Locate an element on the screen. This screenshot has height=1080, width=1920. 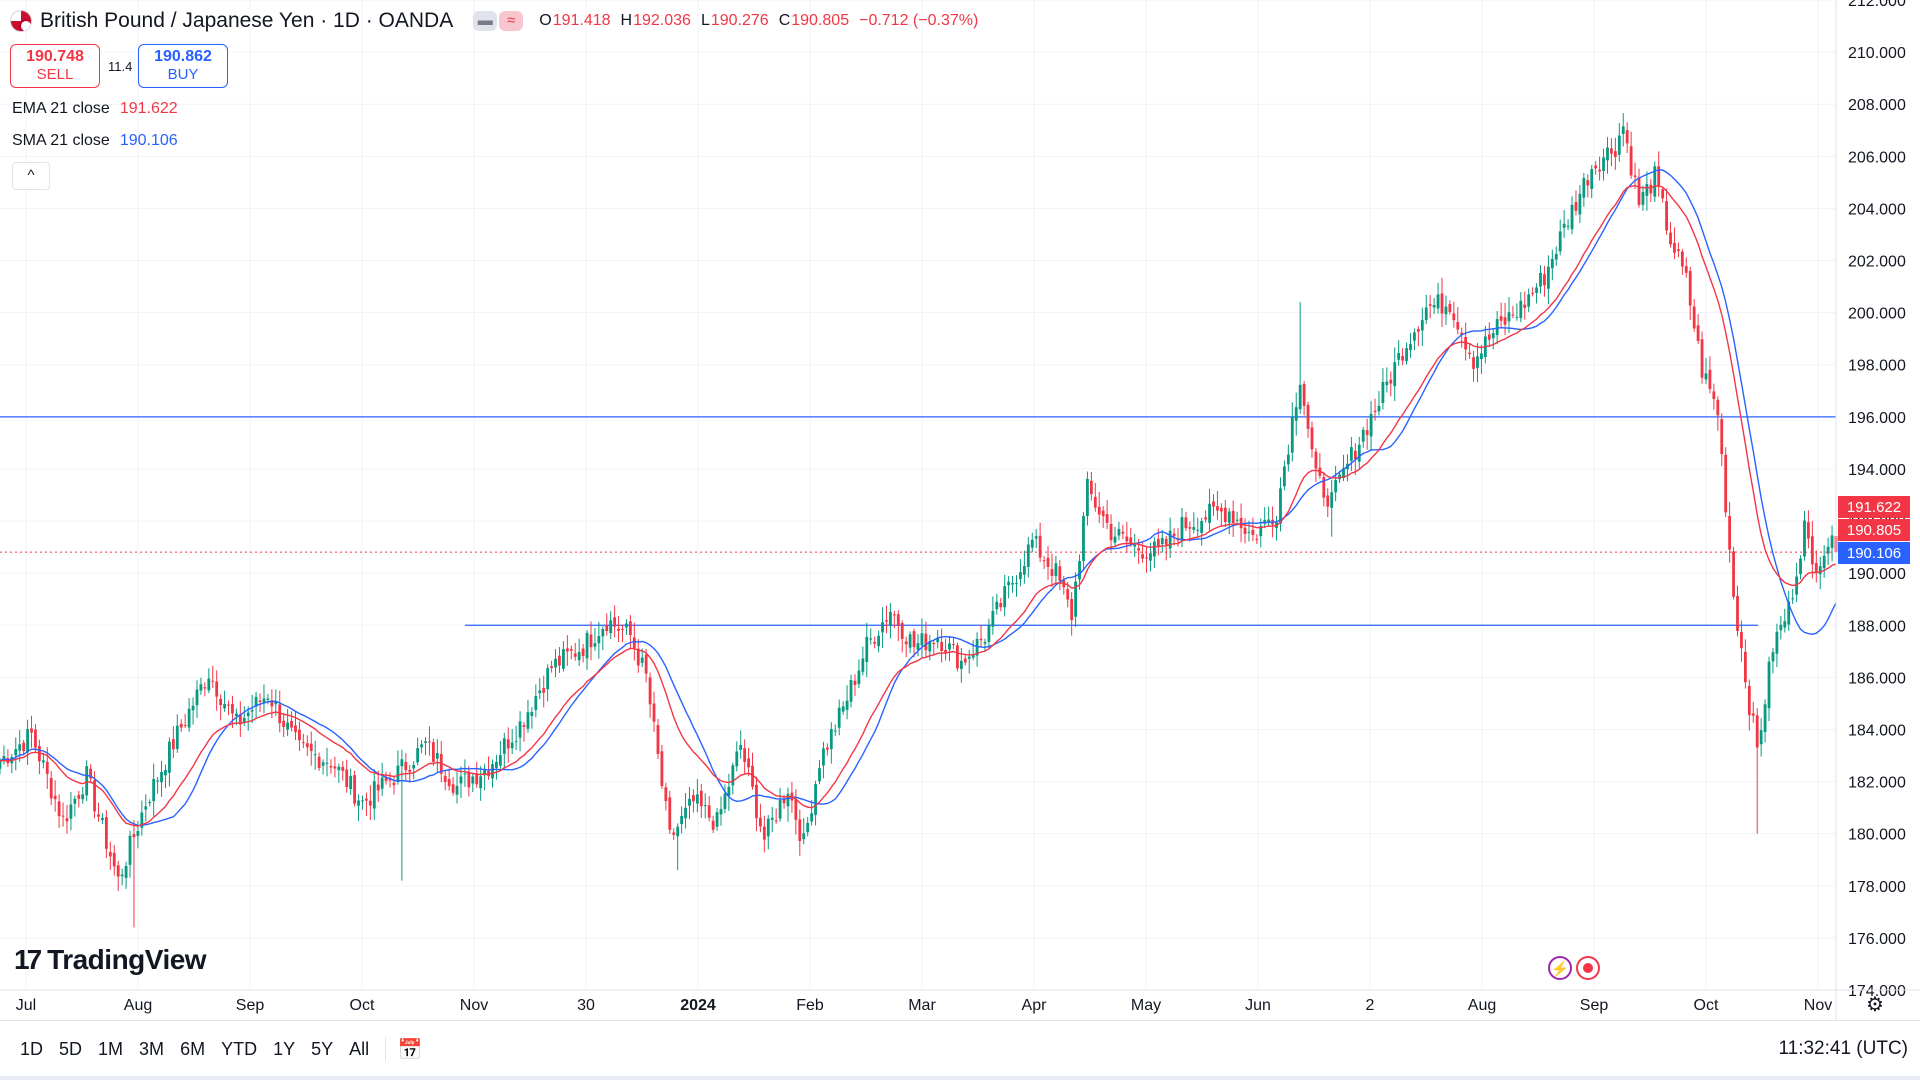
sell-button: 190.748 SELL is located at coordinates (55, 66).